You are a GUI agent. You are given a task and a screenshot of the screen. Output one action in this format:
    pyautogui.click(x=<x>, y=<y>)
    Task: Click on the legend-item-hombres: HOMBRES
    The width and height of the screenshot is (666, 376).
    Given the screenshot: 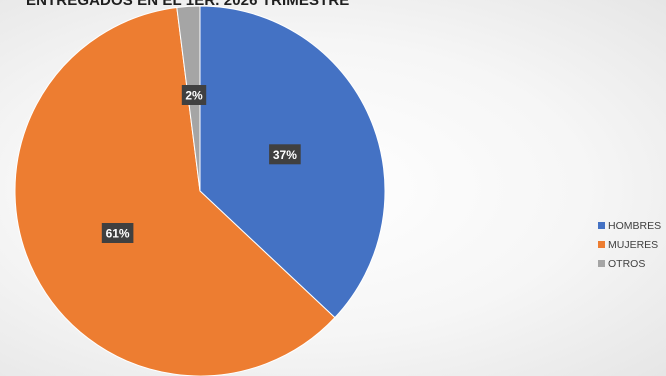 What is the action you would take?
    pyautogui.click(x=632, y=225)
    